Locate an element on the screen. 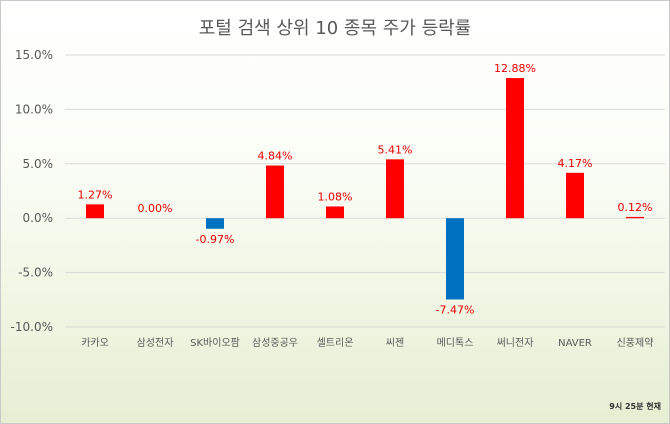 This screenshot has height=424, width=670. x-tick-label: 메디톡스 is located at coordinates (455, 343).